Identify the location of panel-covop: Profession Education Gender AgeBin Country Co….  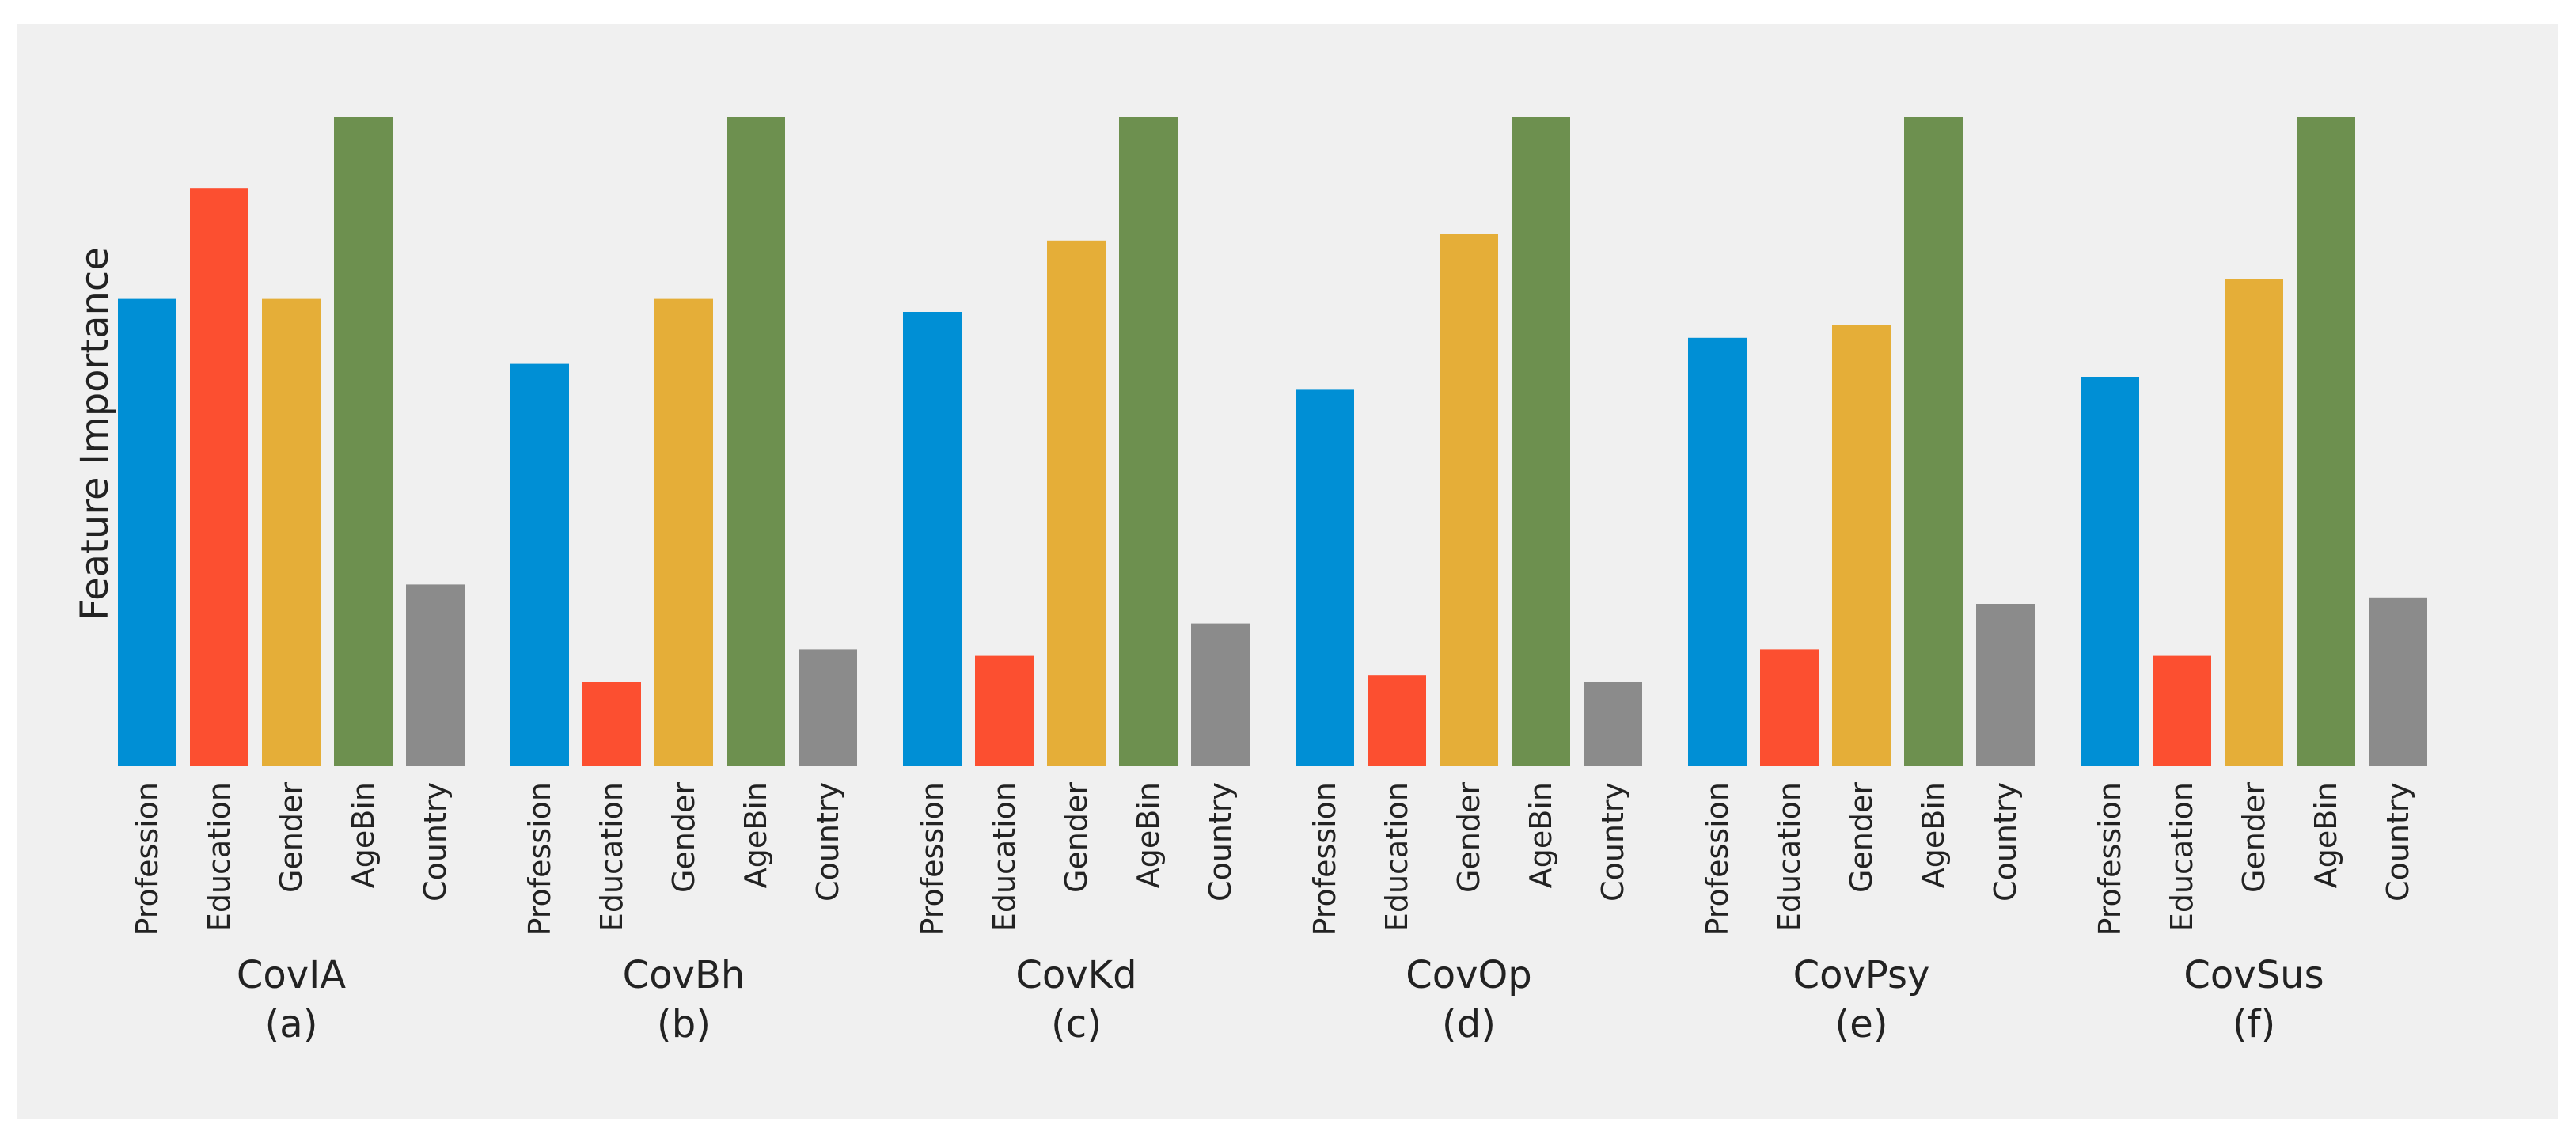
(1469, 582).